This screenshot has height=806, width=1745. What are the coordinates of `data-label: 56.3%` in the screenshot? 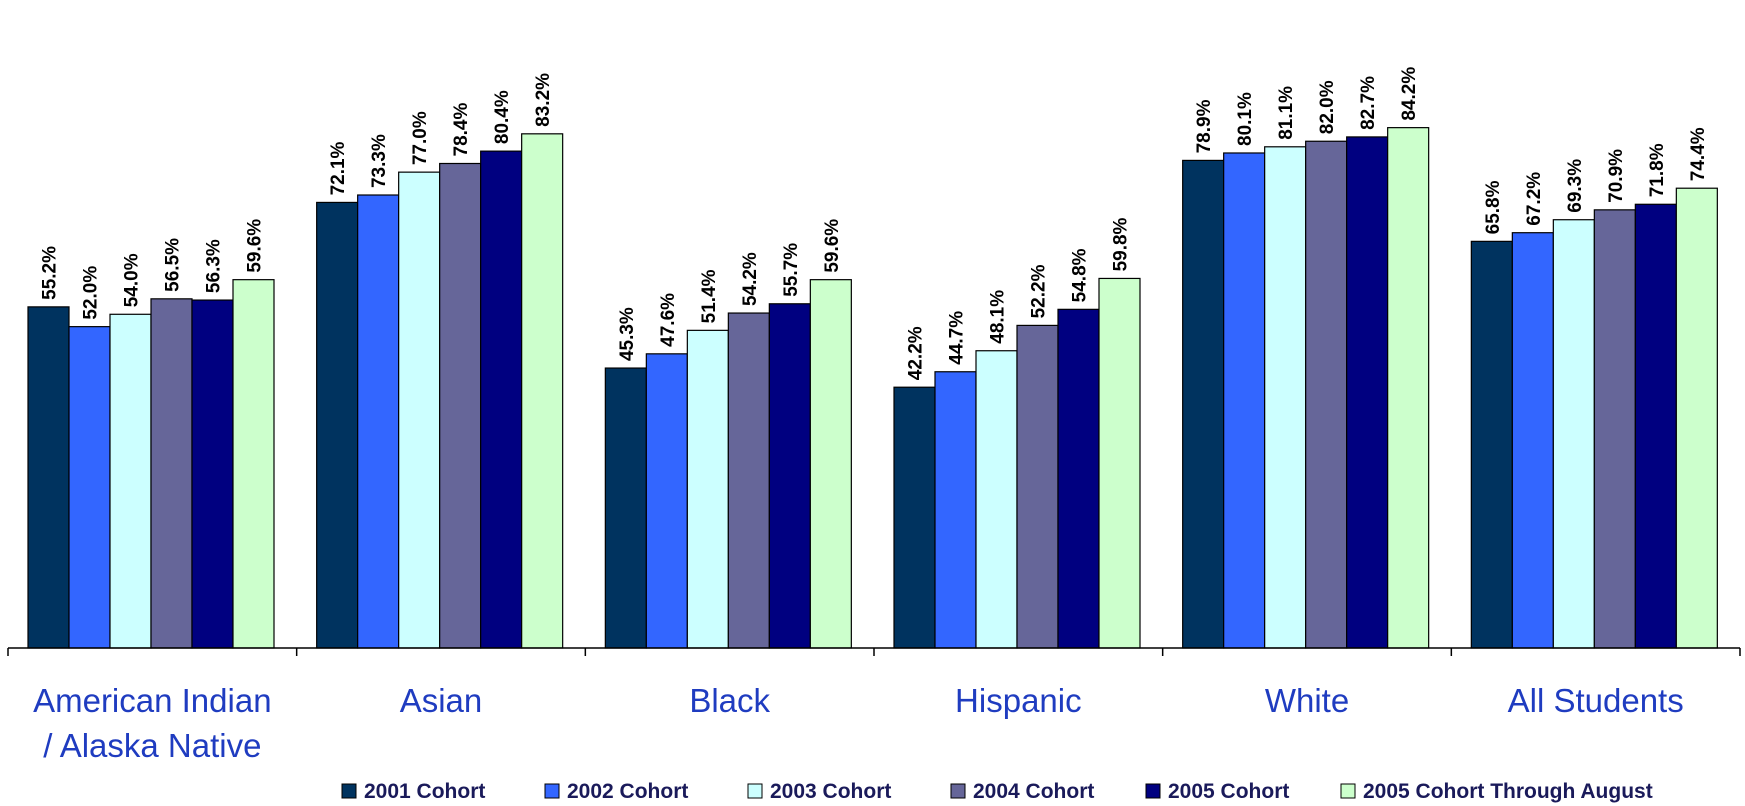 It's located at (214, 266).